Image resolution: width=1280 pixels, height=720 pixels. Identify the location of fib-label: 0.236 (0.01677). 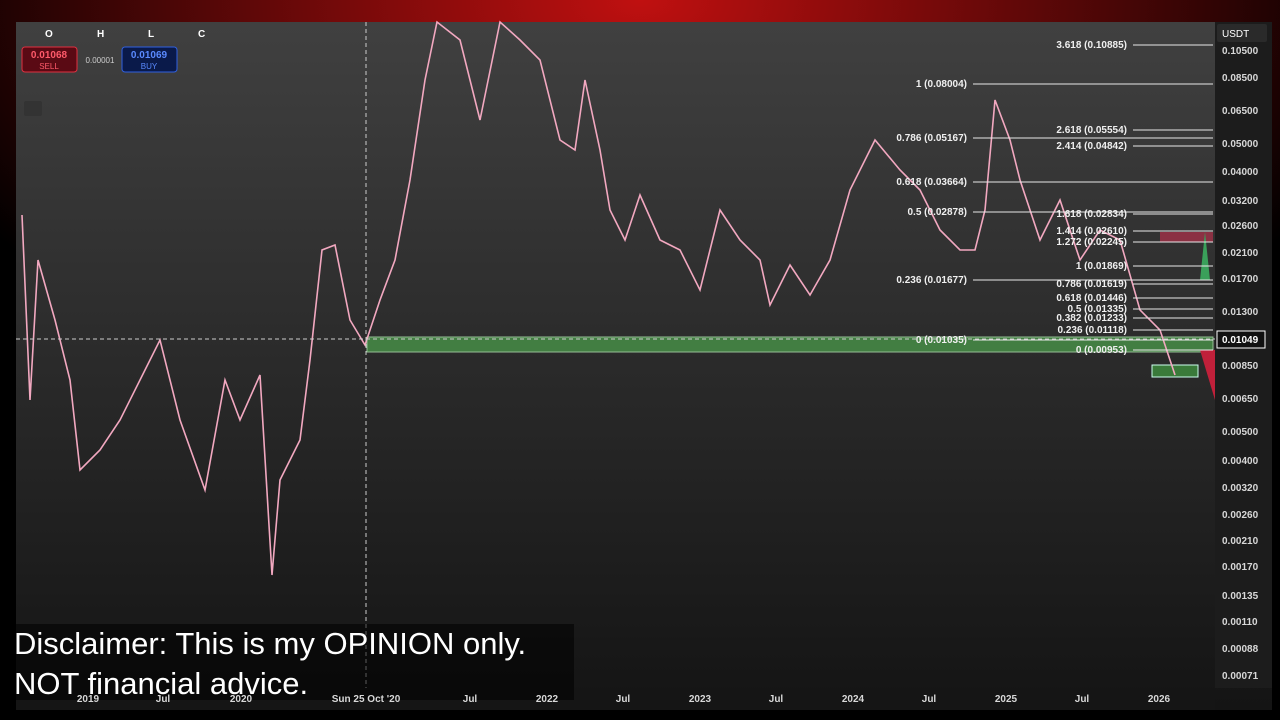
(931, 280).